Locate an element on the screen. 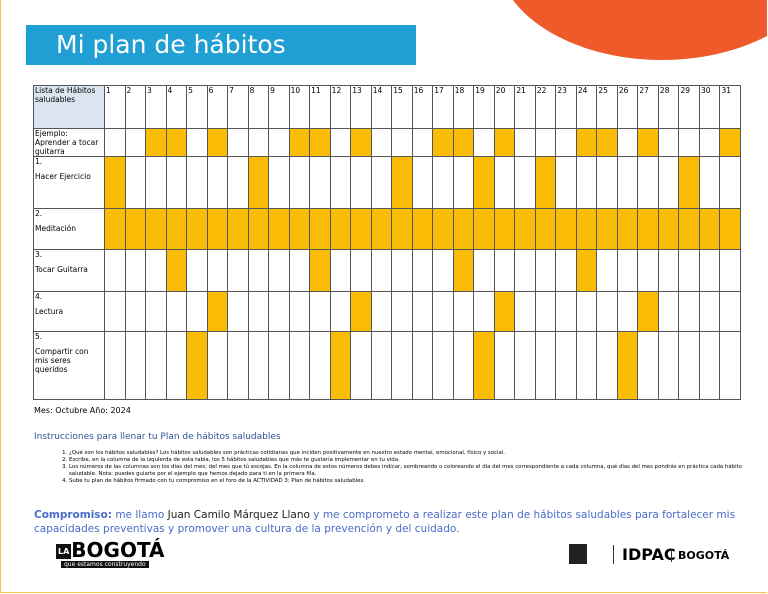 This screenshot has width=768, height=594. day-number: 2 is located at coordinates (135, 107).